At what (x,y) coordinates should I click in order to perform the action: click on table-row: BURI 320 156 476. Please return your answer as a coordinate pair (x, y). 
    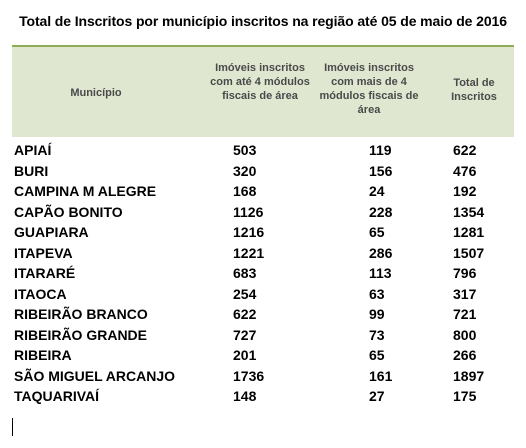
    Looking at the image, I should click on (263, 171).